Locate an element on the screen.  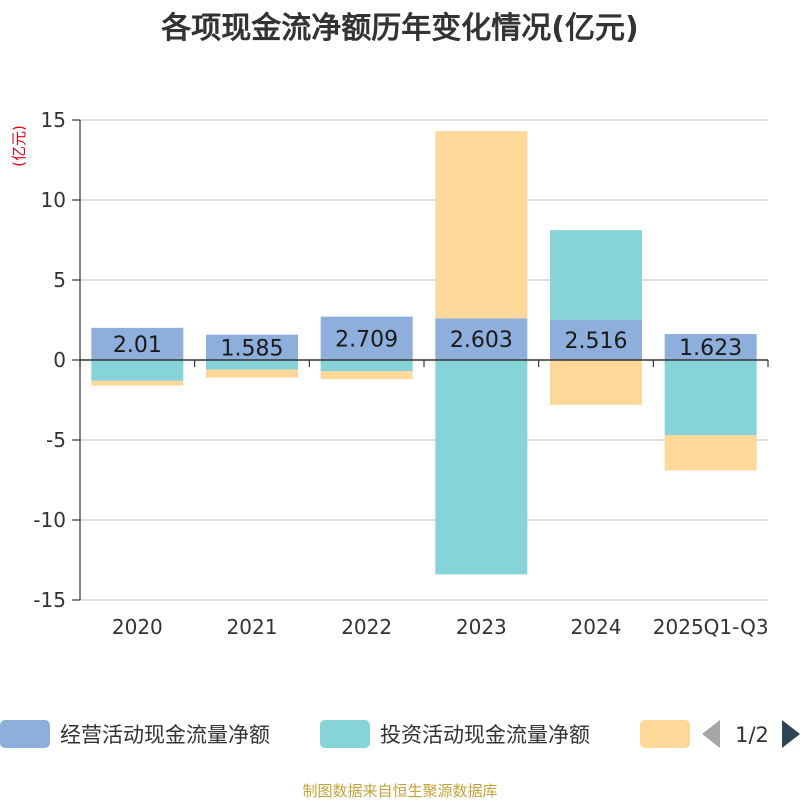
y-tick-label: -15 is located at coordinates (49, 600).